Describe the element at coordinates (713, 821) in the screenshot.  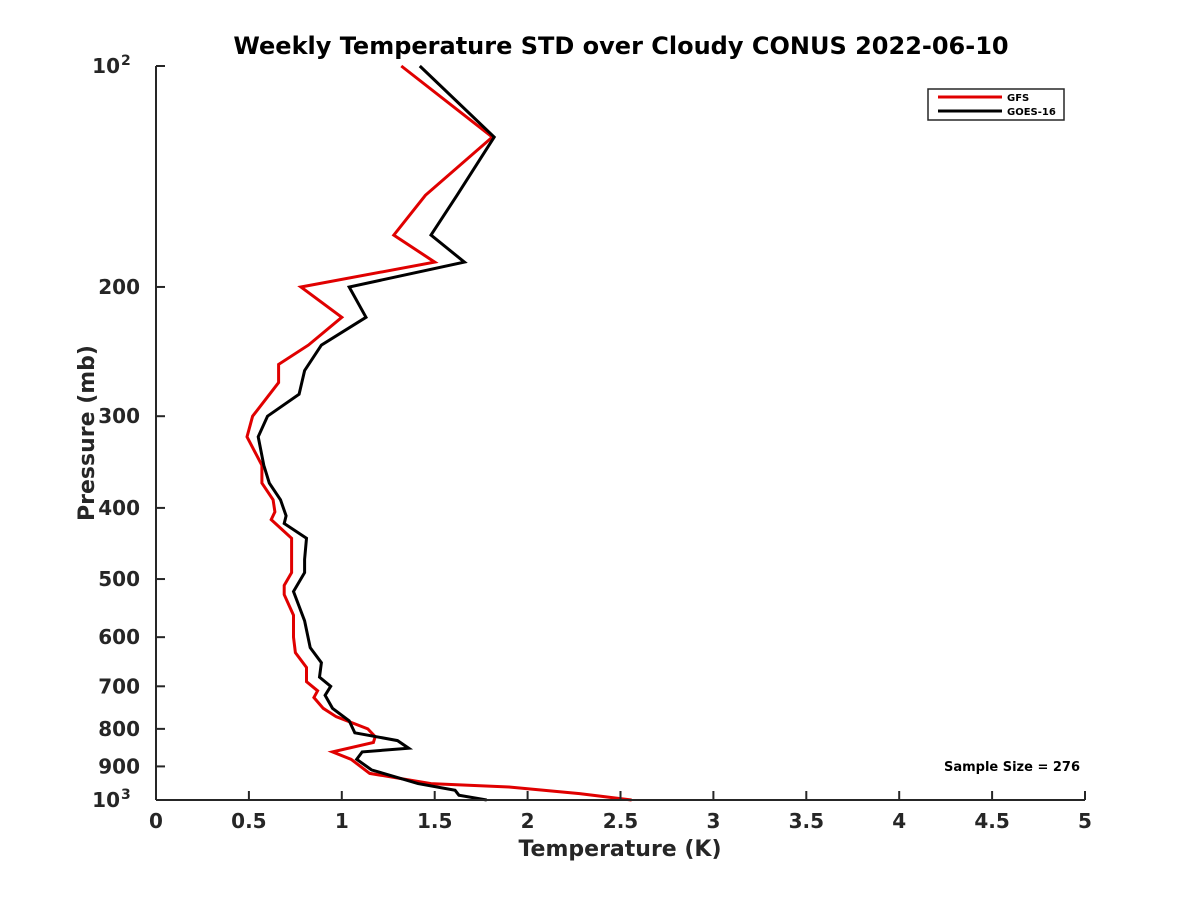
I see `x-tick-label: 3` at that location.